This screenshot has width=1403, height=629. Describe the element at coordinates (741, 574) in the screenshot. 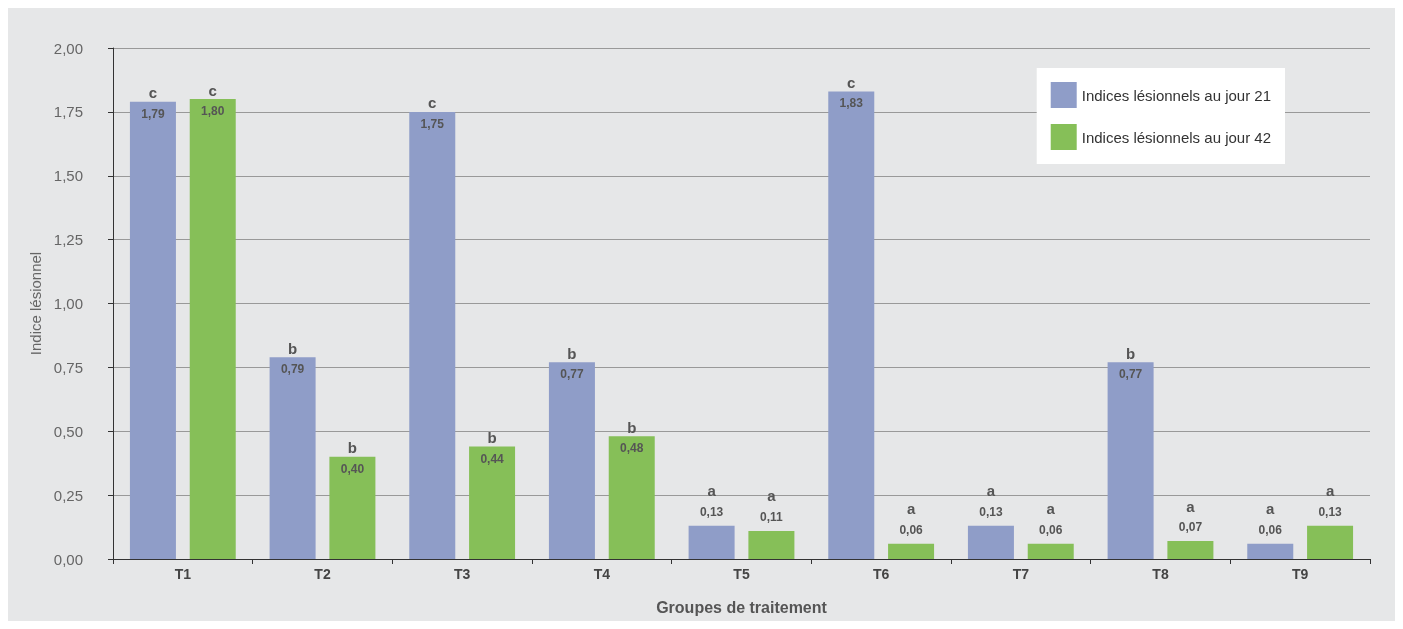

I see `x-tick-label: T5` at that location.